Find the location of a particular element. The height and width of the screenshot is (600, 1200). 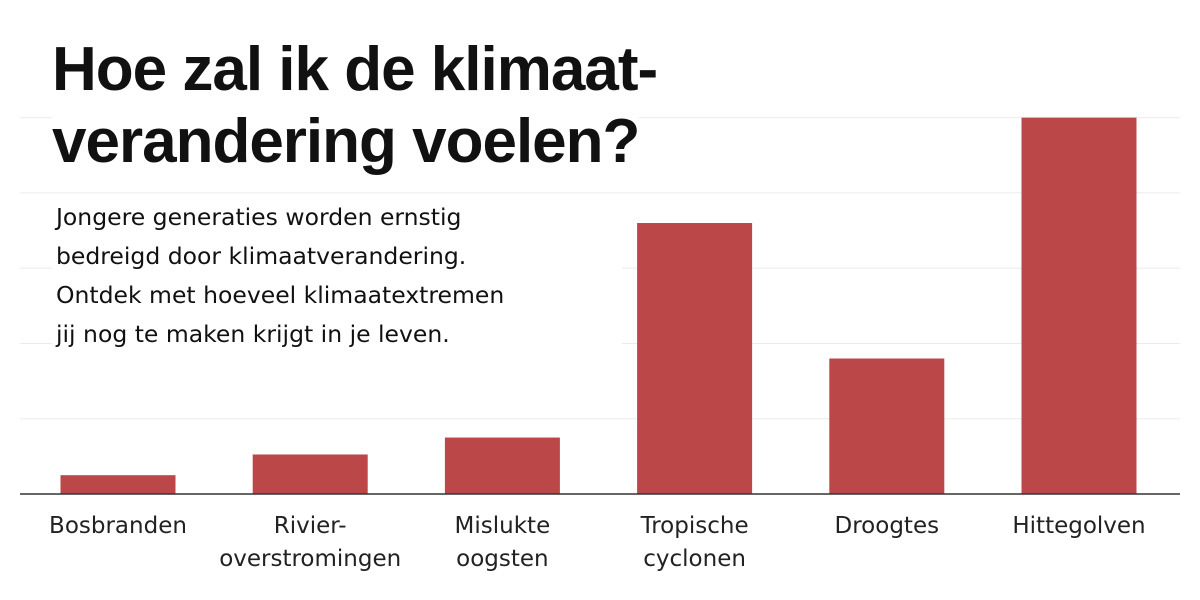

category-label-line: Droogtes is located at coordinates (887, 526).